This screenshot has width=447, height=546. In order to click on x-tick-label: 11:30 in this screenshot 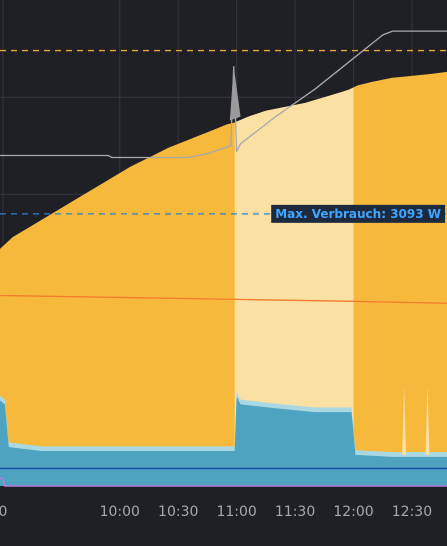, I will do `click(295, 512)`.